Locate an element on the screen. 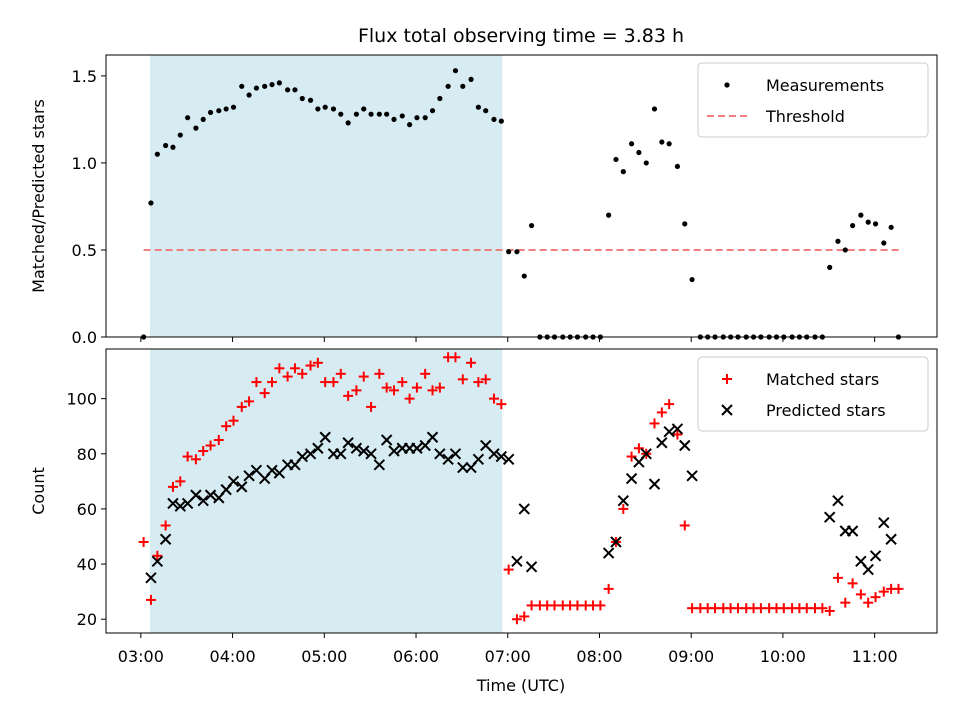 This screenshot has height=720, width=960. lower-y-axis-label: Count is located at coordinates (38, 491).